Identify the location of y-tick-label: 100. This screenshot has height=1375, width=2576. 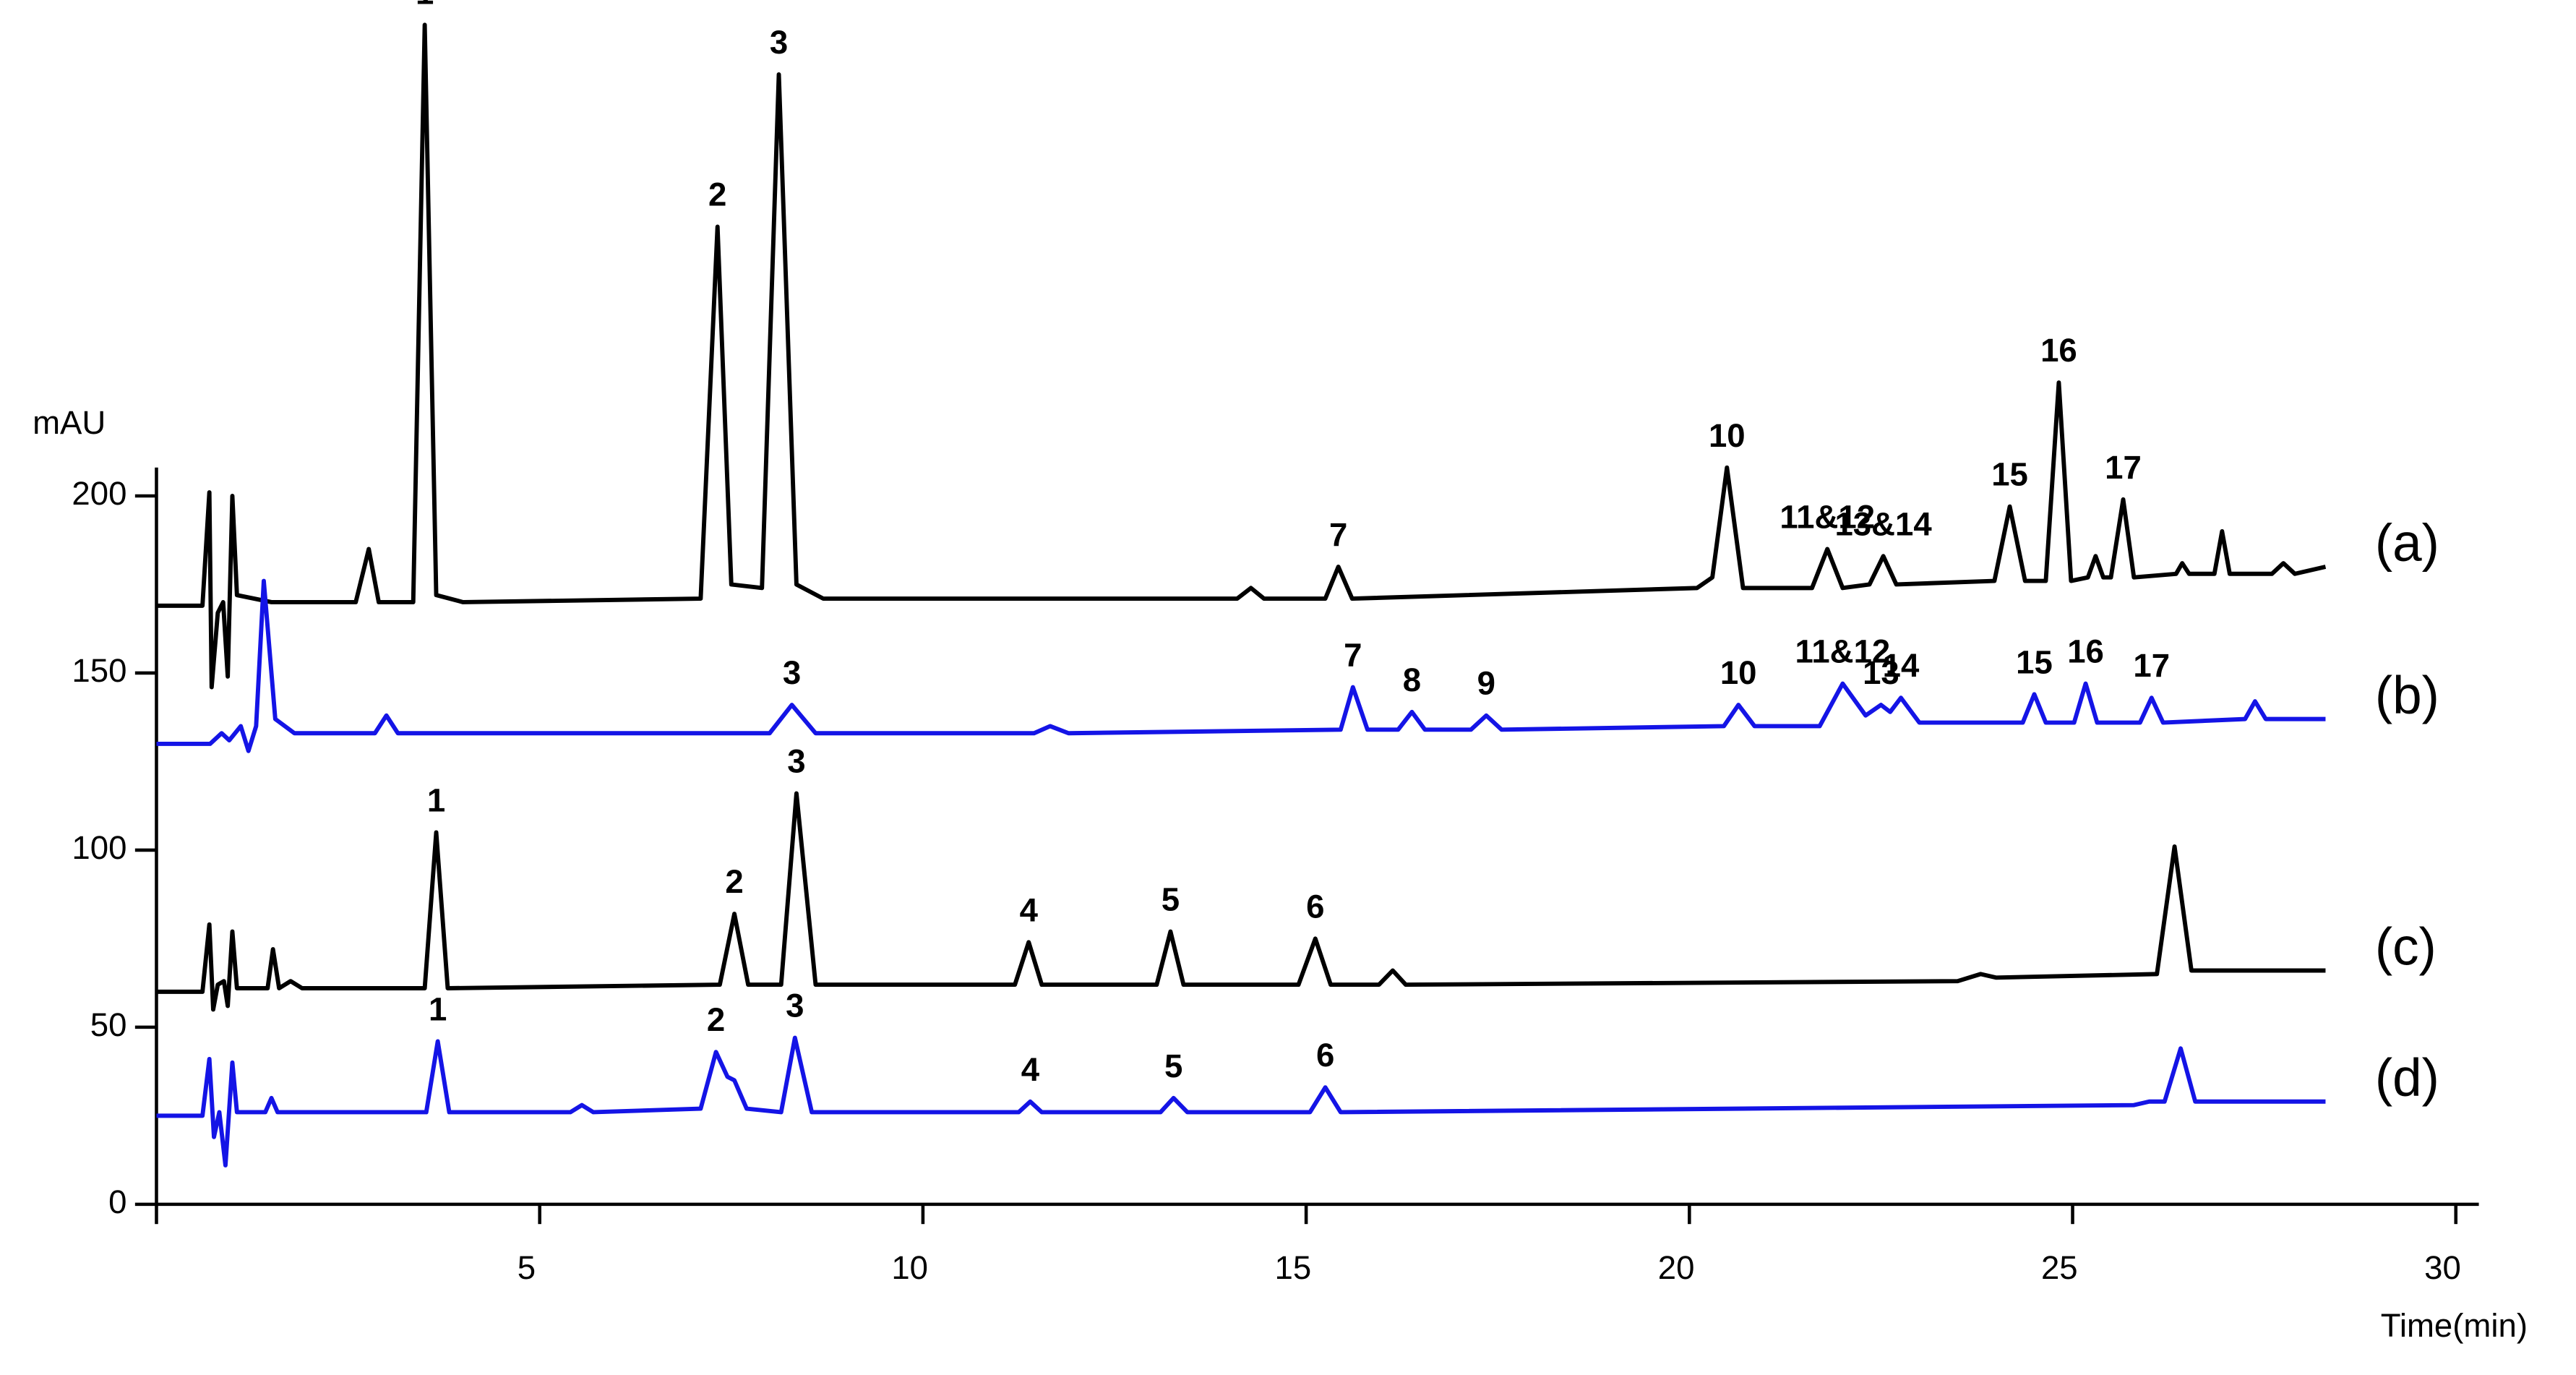
(99, 847).